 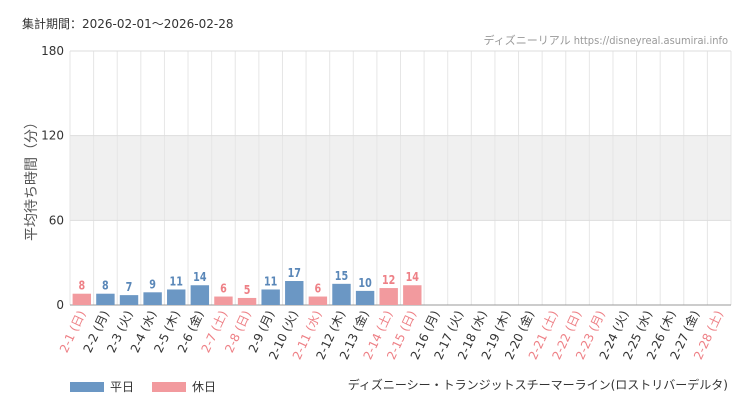 What do you see at coordinates (129, 287) in the screenshot?
I see `bar-value-label: 7` at bounding box center [129, 287].